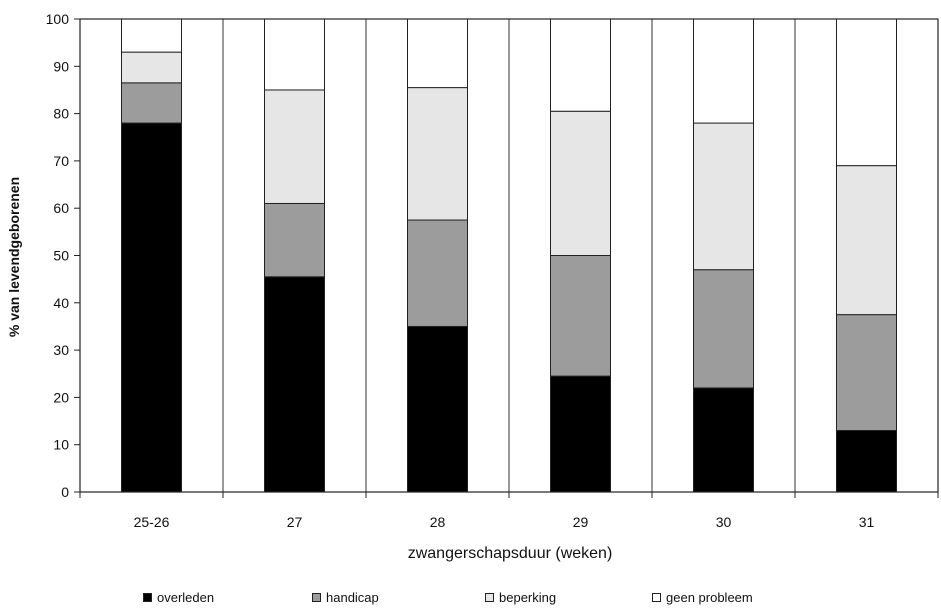 The width and height of the screenshot is (941, 609). What do you see at coordinates (61, 256) in the screenshot?
I see `y-tick-label: 50` at bounding box center [61, 256].